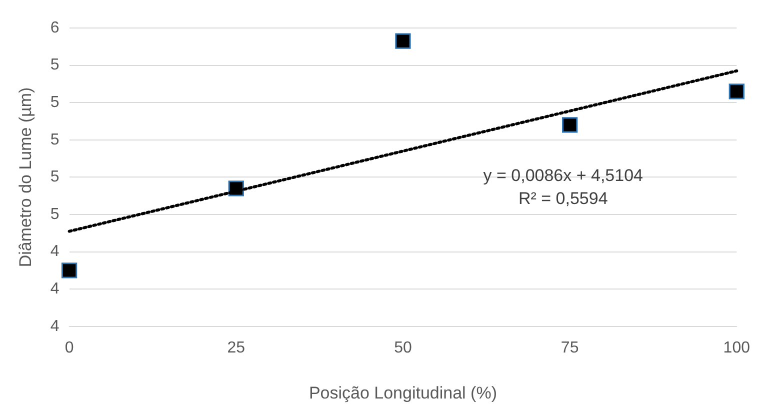  What do you see at coordinates (69, 347) in the screenshot?
I see `x-tick-label: 0` at bounding box center [69, 347].